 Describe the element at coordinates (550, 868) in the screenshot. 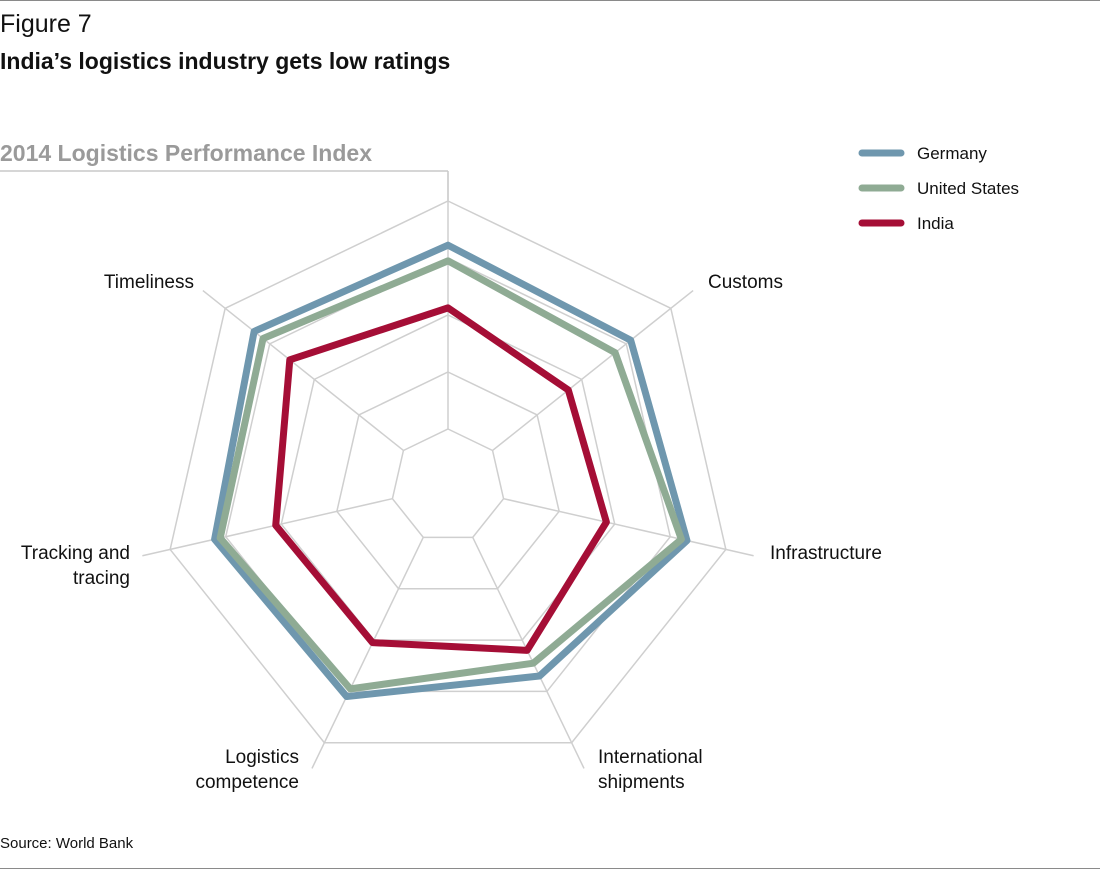

I see `bottom-rule` at that location.